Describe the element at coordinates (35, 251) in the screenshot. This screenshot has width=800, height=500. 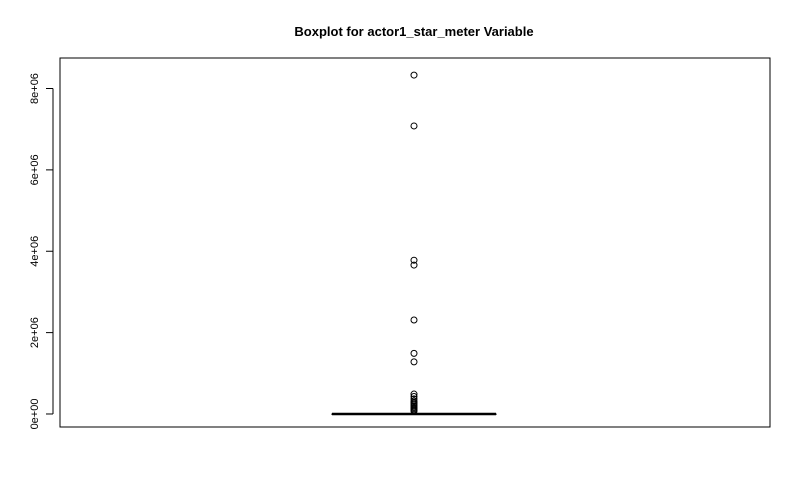
I see `y-tick-label: 4e+06` at that location.